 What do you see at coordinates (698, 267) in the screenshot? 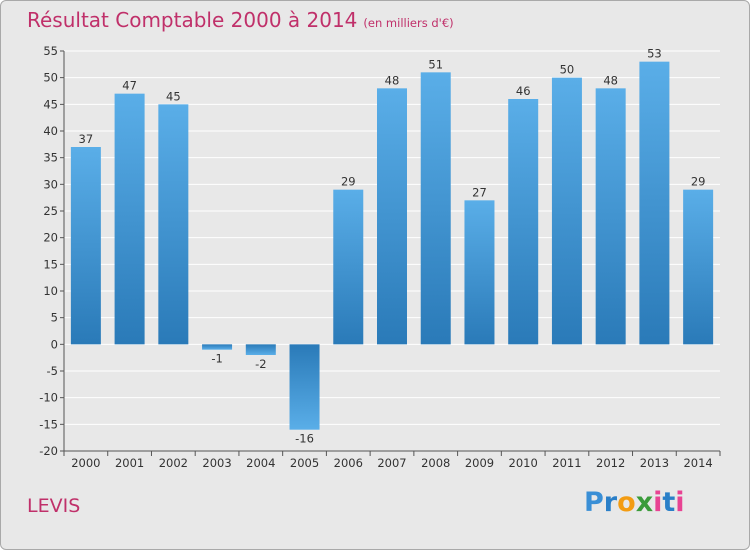
I see `bar-2014` at bounding box center [698, 267].